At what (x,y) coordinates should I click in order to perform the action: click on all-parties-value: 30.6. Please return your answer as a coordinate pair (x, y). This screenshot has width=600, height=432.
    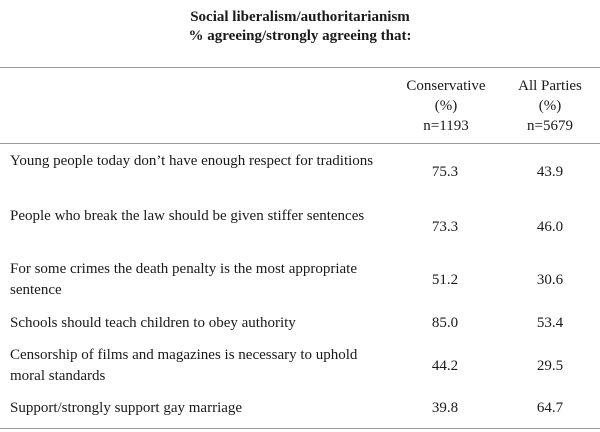
    Looking at the image, I should click on (550, 280).